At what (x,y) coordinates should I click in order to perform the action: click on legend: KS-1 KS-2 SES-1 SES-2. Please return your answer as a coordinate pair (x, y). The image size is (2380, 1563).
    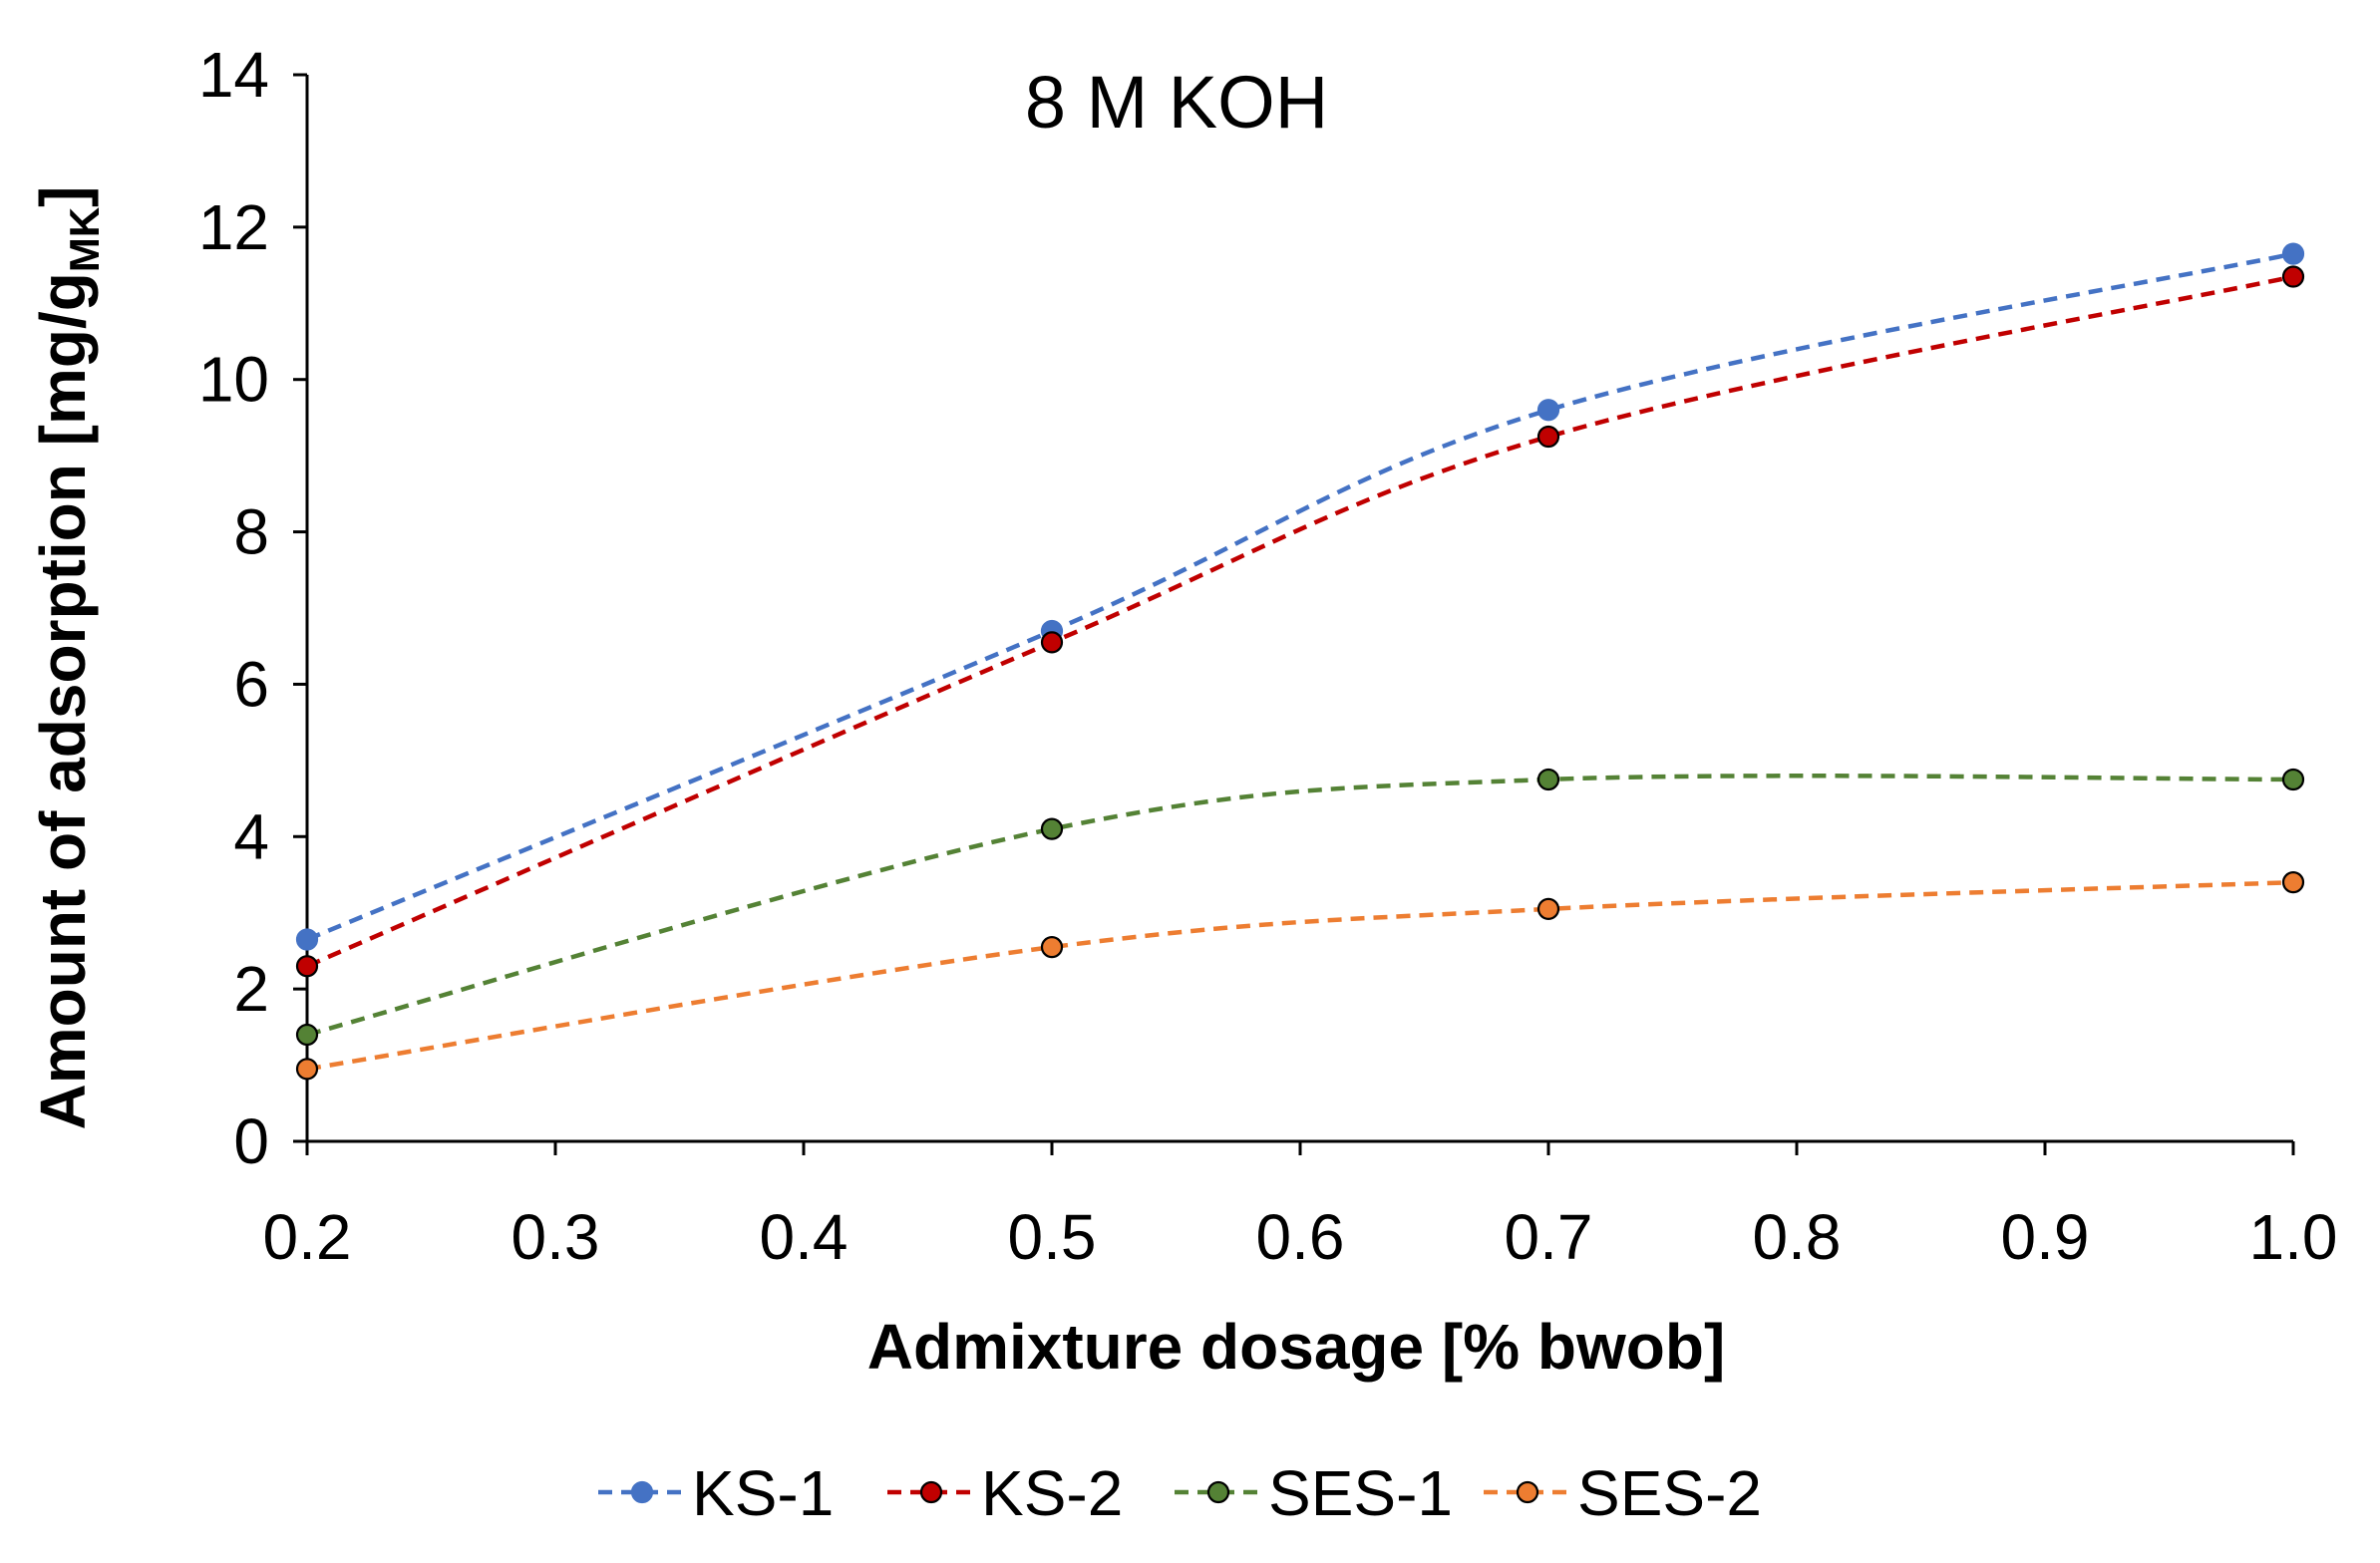
    Looking at the image, I should click on (1180, 1493).